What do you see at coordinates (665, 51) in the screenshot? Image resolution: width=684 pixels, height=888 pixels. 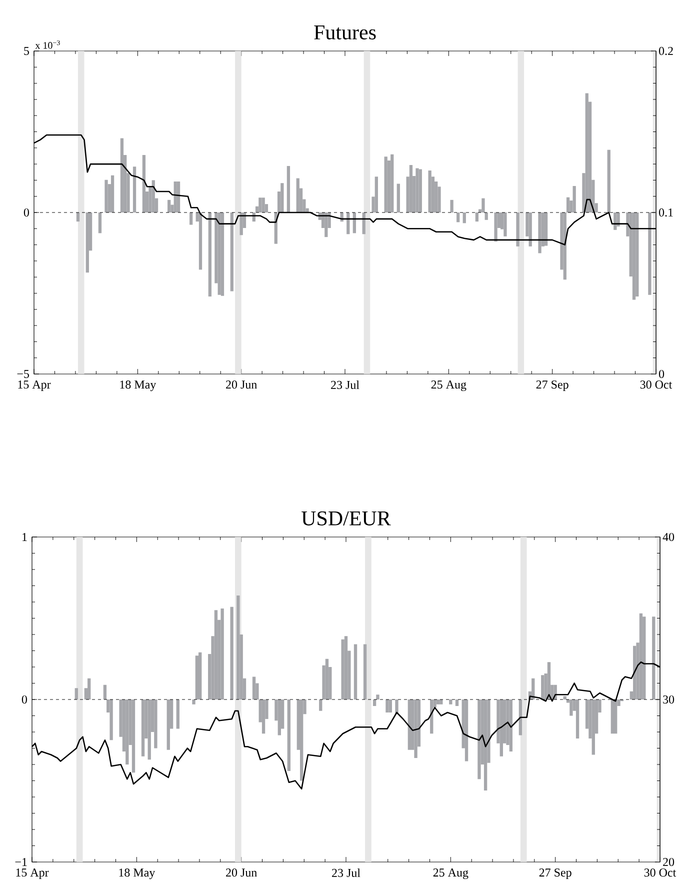 I see `y2-tick-label: 0.2` at bounding box center [665, 51].